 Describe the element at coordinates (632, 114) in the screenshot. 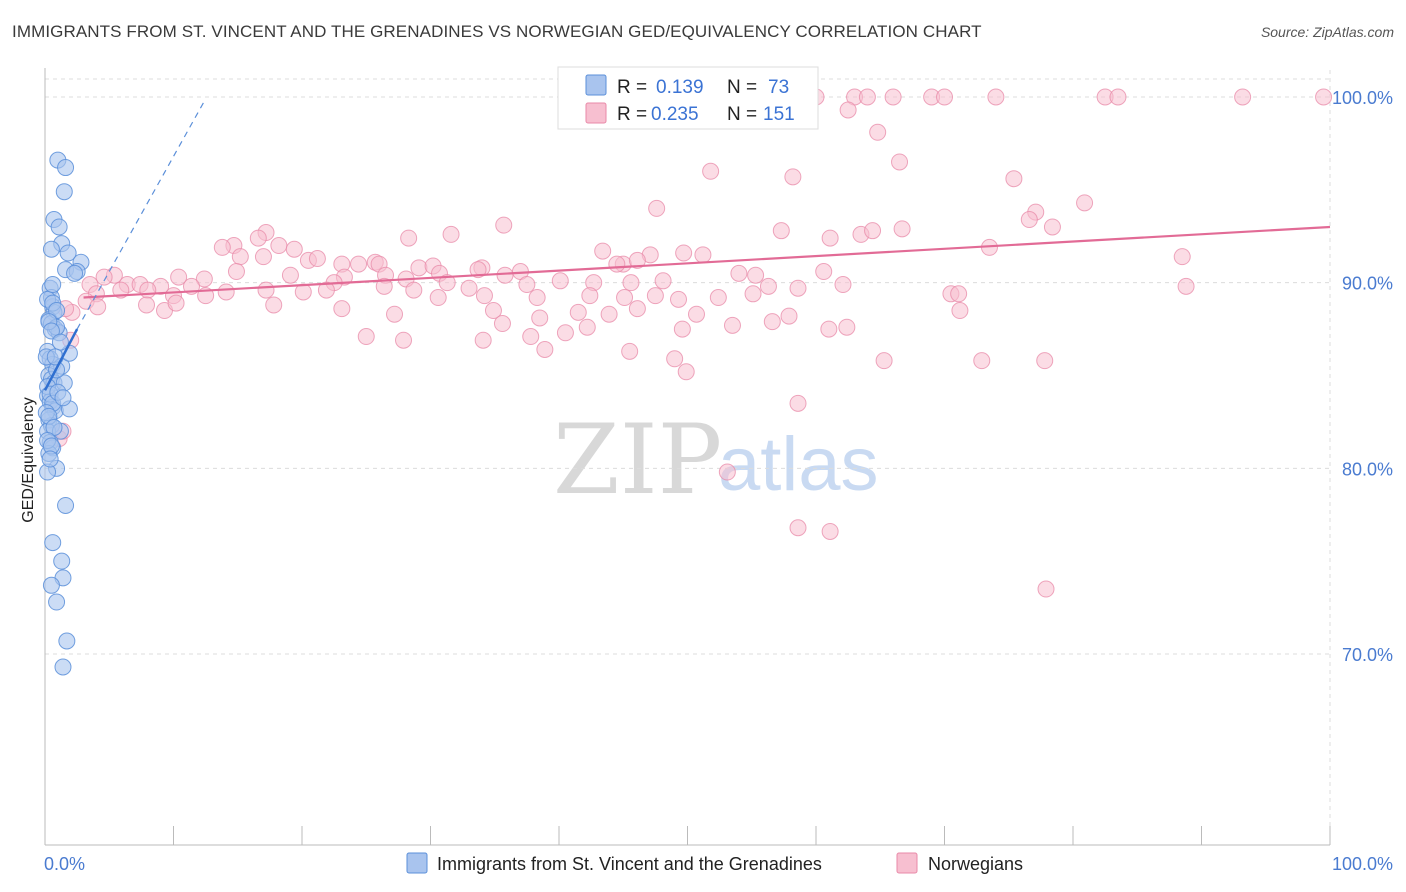

I see `legend-r-label-1: R =` at that location.